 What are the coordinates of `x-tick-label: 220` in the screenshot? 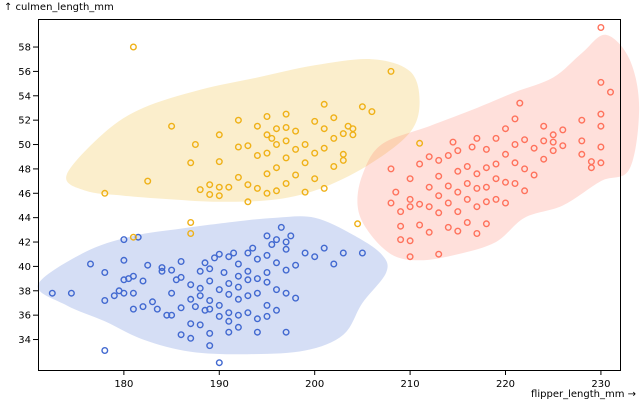 It's located at (505, 384).